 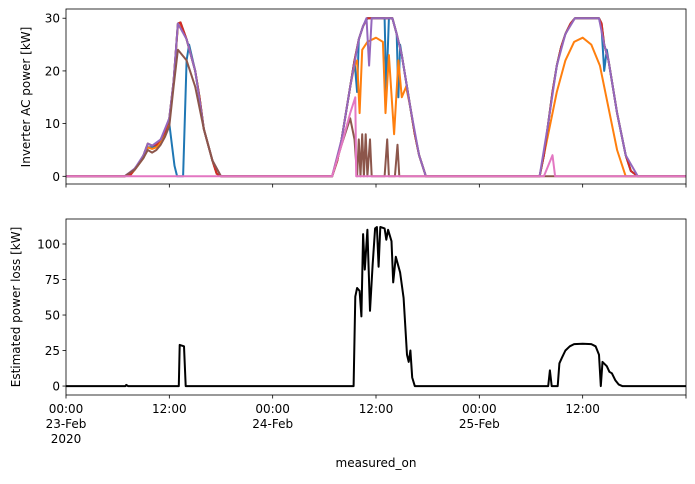 What do you see at coordinates (16, 307) in the screenshot?
I see `bottom-y-axis-label: Estimated power loss [kW]` at bounding box center [16, 307].